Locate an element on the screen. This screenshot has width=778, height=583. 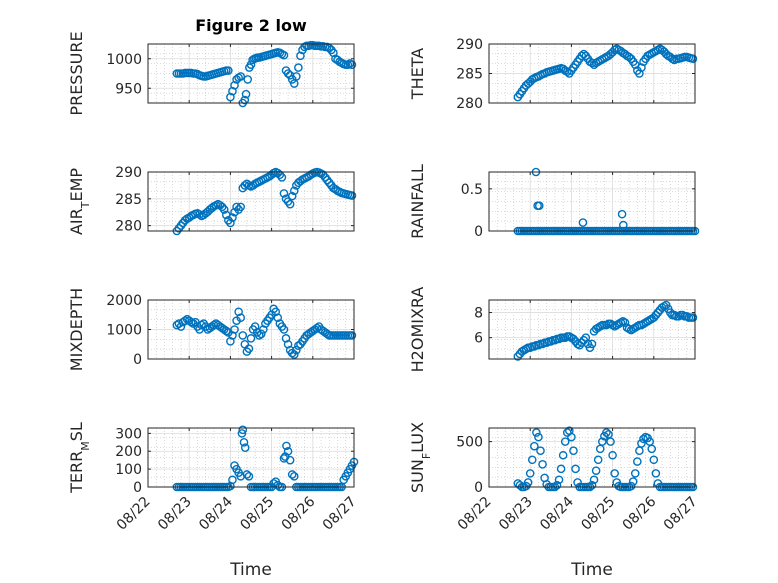
y-tick-label: 6 is located at coordinates (478, 339).